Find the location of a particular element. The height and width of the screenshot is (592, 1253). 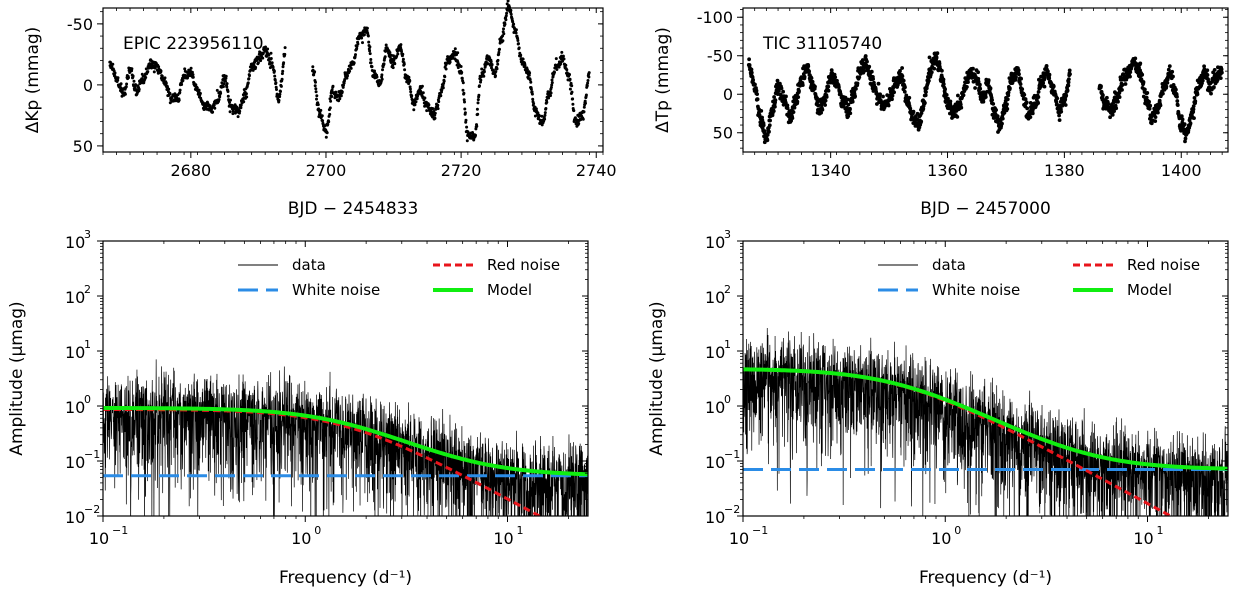

y-tick-exponent: 2 is located at coordinates (727, 289).